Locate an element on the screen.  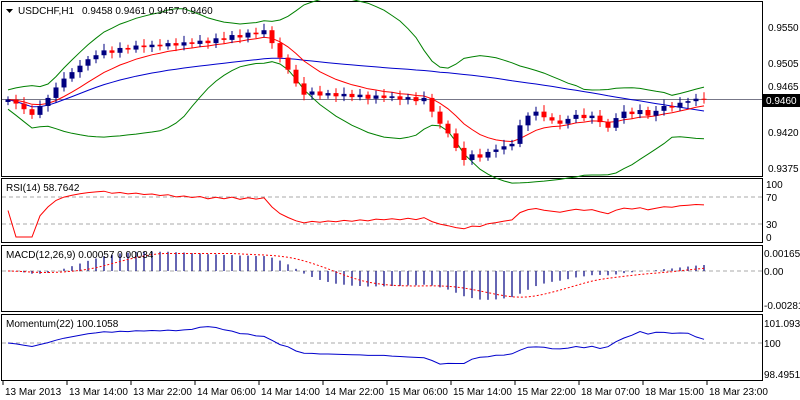
momentum-tick: 100 is located at coordinates (772, 344).